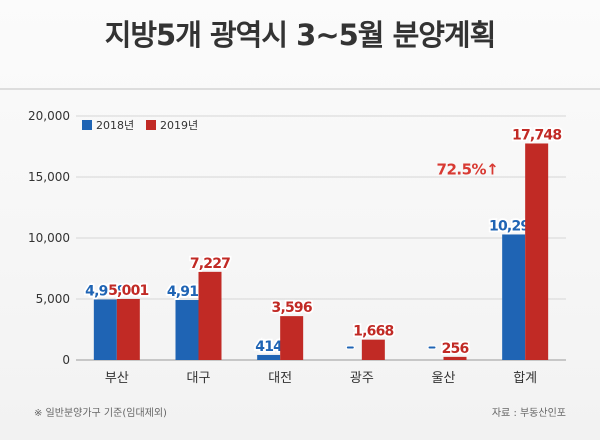  Describe the element at coordinates (100, 413) in the screenshot. I see `footnote: ※ 일반분양가구 기준(임대제외)` at that location.